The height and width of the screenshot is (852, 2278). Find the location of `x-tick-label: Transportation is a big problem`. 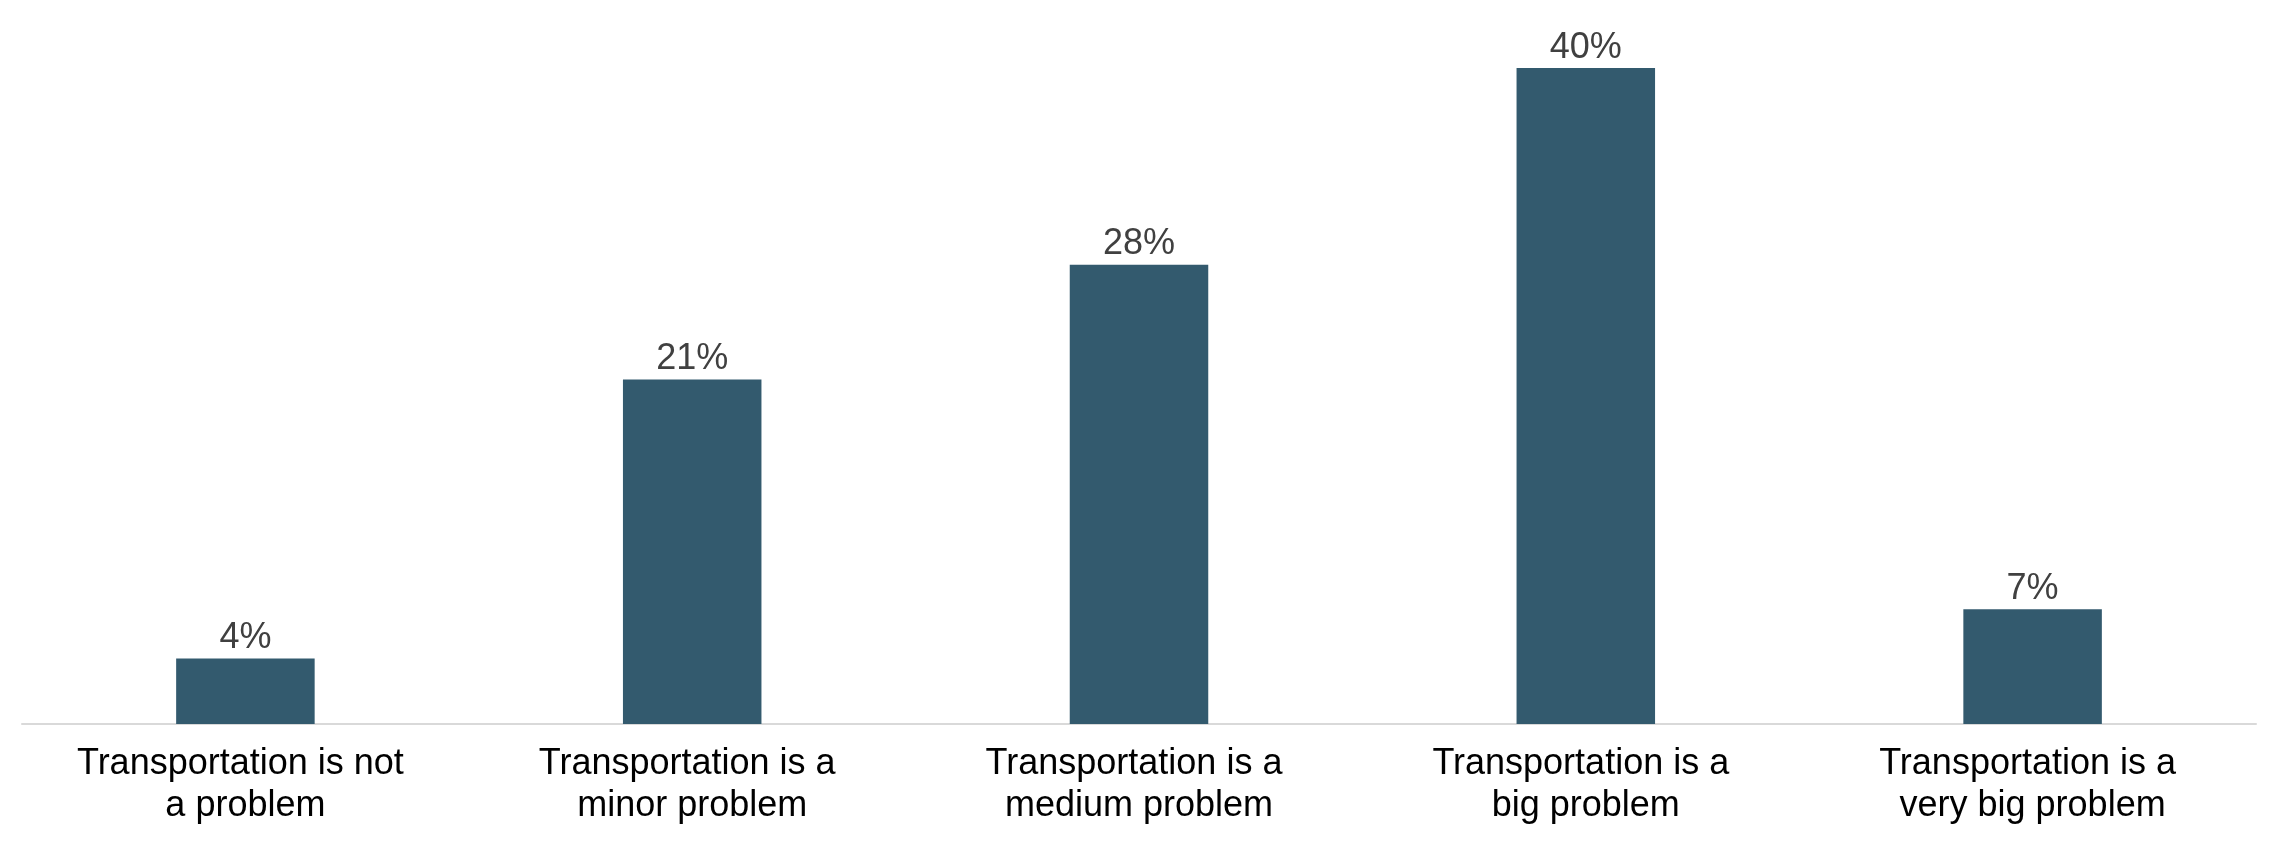

x-tick-label: Transportation is a big problem is located at coordinates (1586, 782).